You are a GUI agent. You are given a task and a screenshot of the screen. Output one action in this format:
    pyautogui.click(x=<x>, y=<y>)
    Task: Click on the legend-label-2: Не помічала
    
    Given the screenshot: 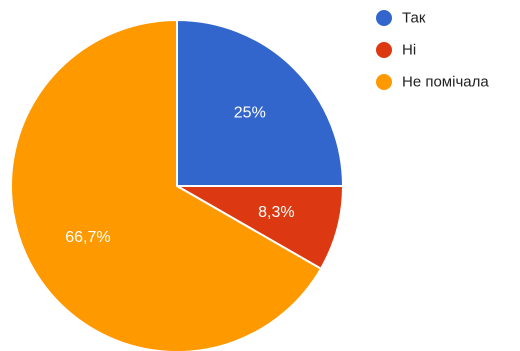 What is the action you would take?
    pyautogui.click(x=445, y=82)
    